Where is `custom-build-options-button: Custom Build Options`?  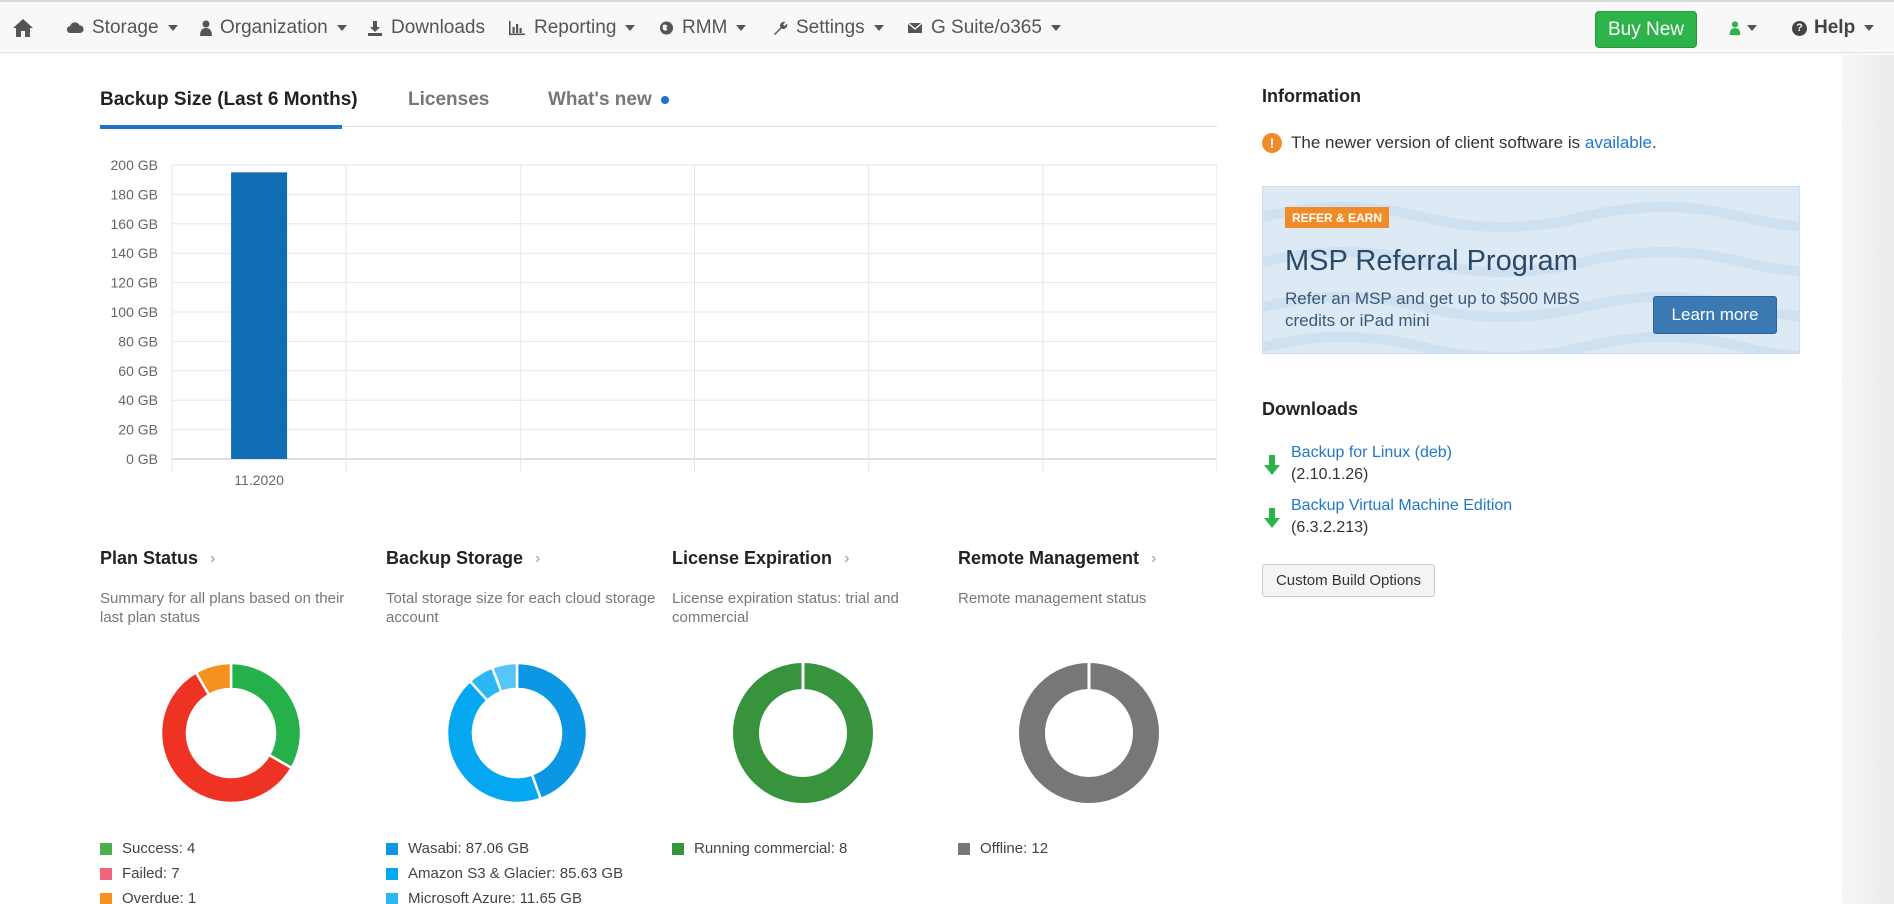 custom-build-options-button: Custom Build Options is located at coordinates (1348, 580).